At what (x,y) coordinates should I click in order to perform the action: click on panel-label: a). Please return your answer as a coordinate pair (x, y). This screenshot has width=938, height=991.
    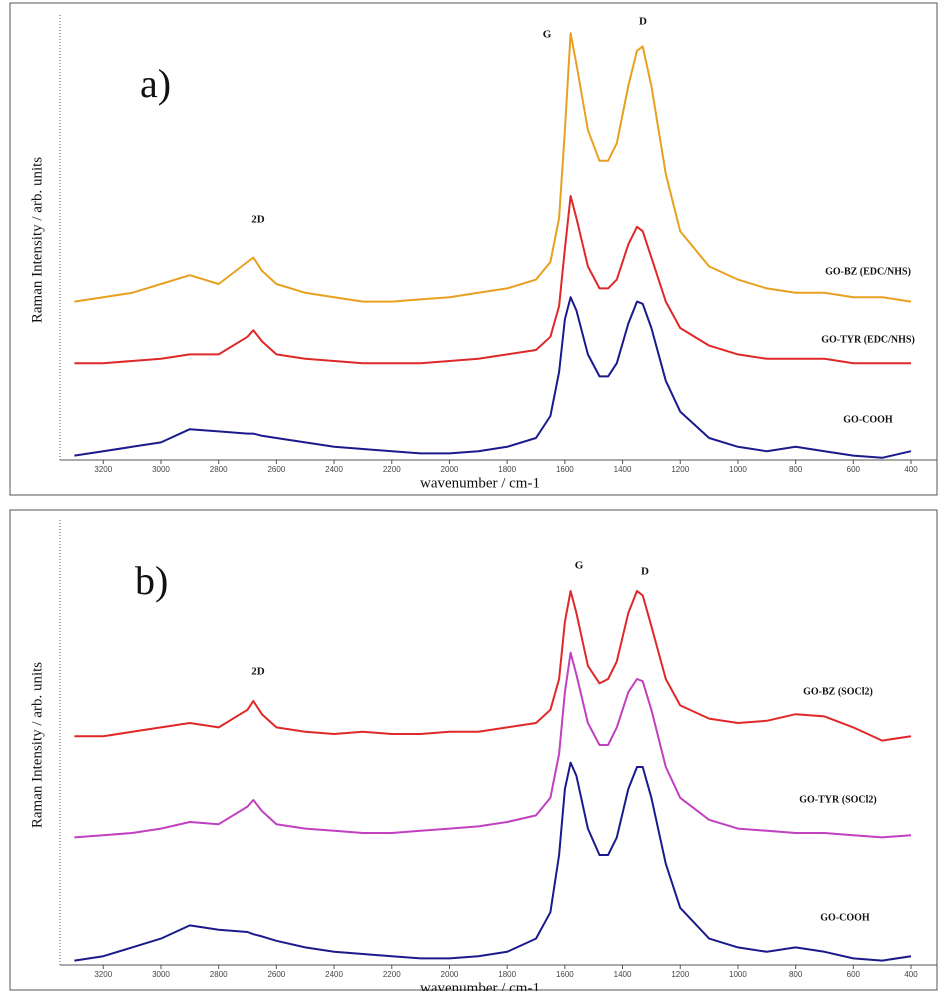
    Looking at the image, I should click on (155, 83).